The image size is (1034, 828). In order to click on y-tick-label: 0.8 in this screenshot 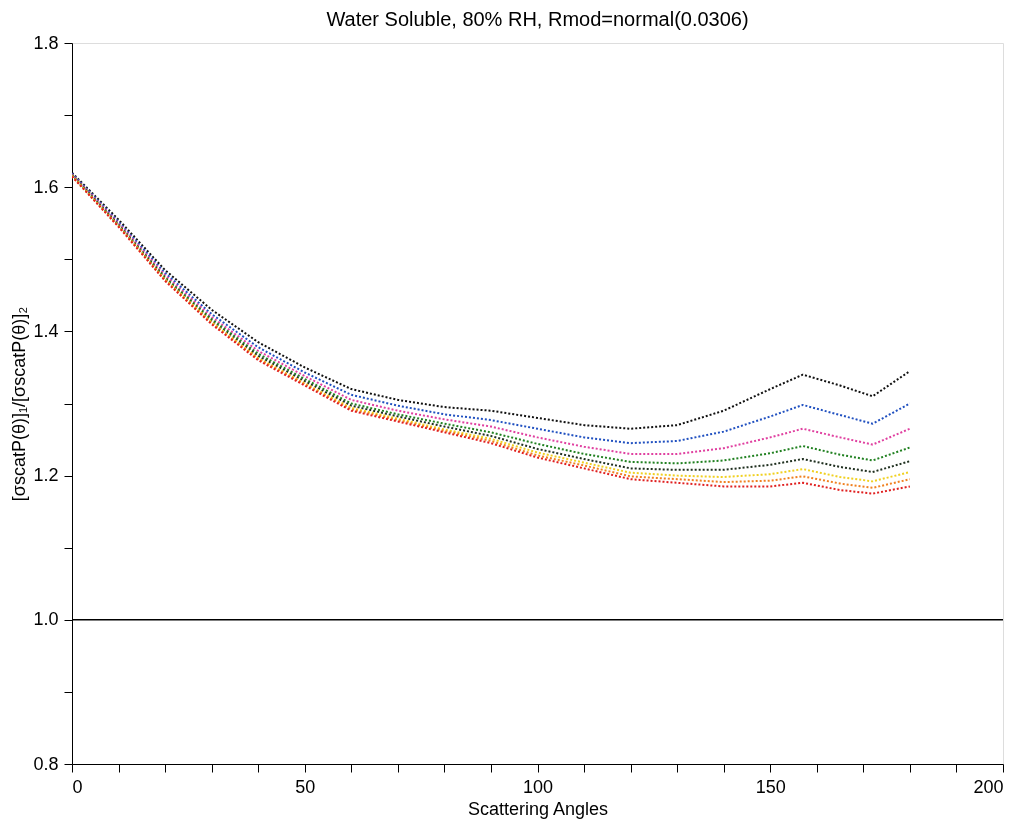, I will do `click(46, 763)`.